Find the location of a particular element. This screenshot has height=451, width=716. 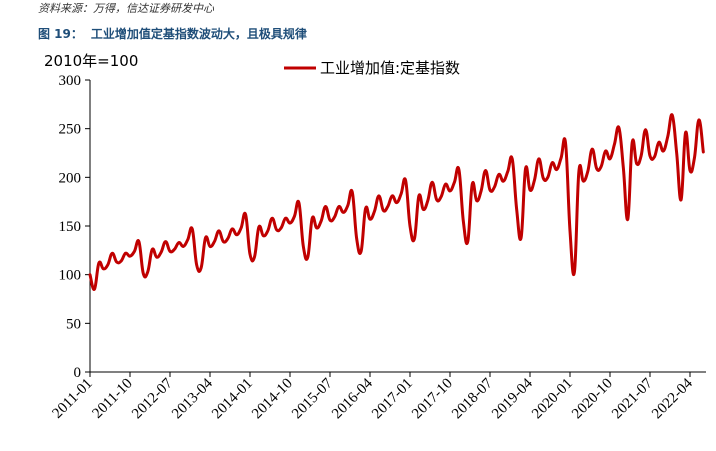

x-tick-label: 2022-04 is located at coordinates (672, 398).